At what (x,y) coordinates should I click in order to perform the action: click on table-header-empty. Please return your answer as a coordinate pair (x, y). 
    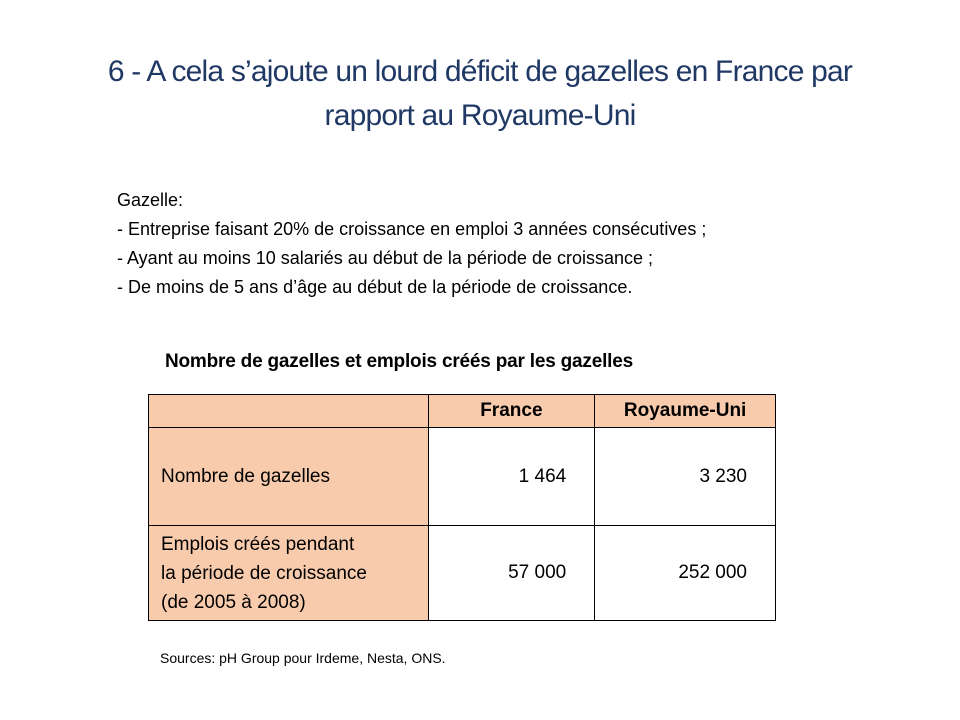
    Looking at the image, I should click on (288, 411).